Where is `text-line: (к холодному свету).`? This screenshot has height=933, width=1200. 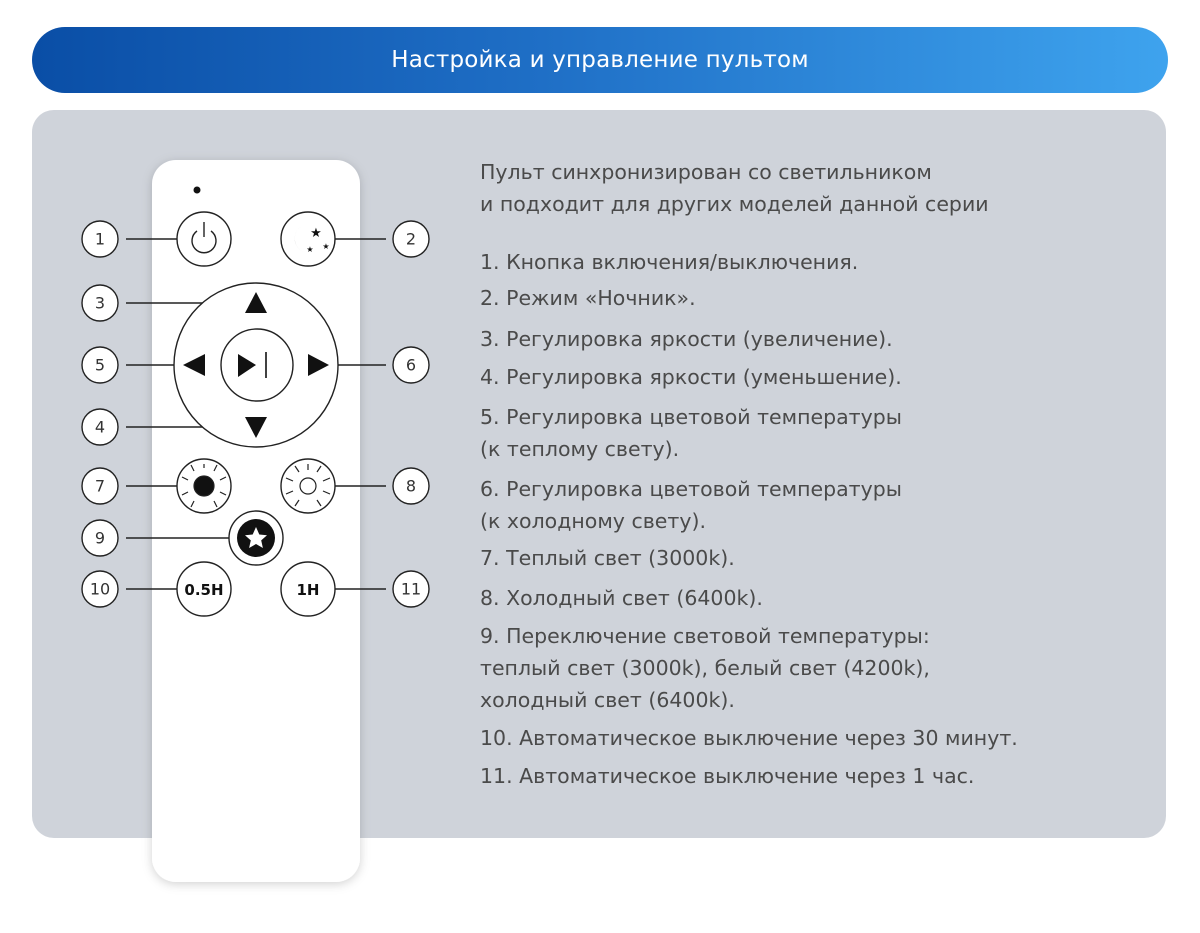 text-line: (к холодному свету). is located at coordinates (593, 521).